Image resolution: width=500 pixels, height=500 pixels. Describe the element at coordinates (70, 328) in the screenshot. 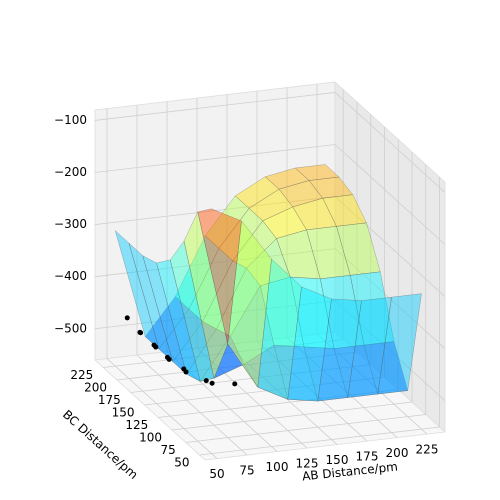

I see `z-tick-label: −500` at that location.